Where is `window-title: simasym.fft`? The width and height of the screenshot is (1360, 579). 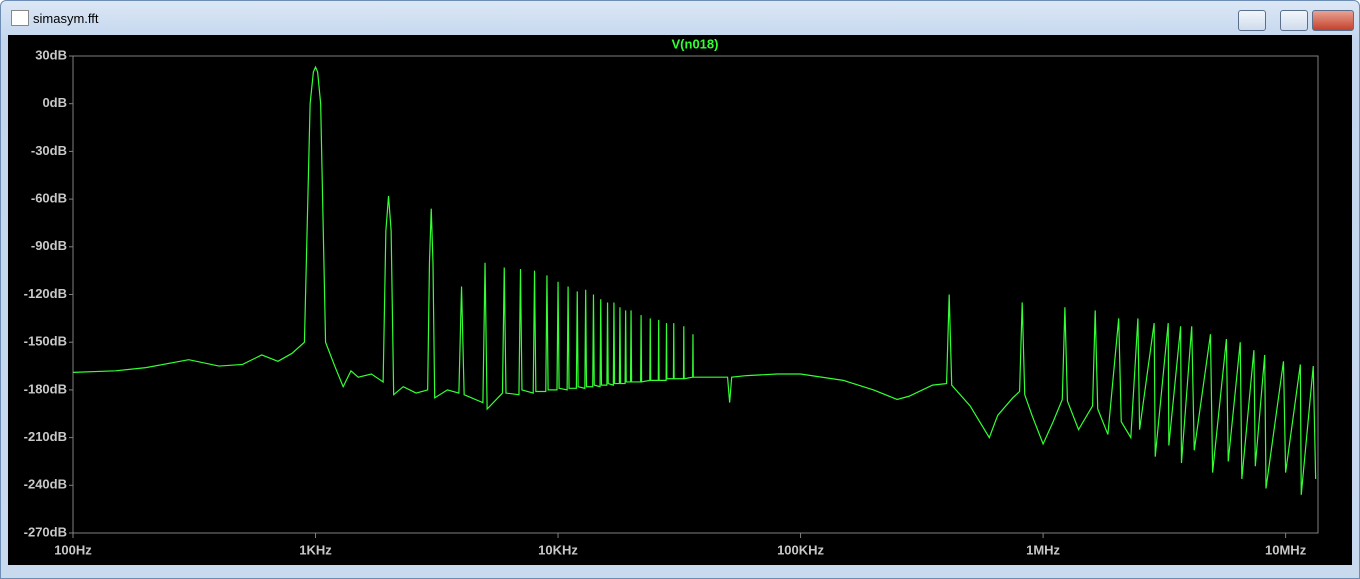 window-title: simasym.fft is located at coordinates (66, 18).